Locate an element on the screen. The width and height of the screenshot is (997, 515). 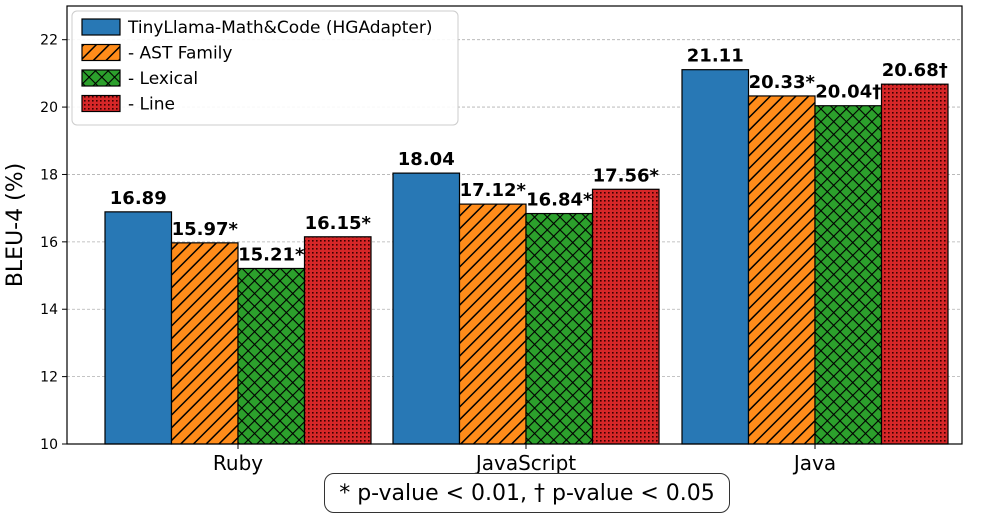
bar-value-label: 17.12* is located at coordinates (493, 190).